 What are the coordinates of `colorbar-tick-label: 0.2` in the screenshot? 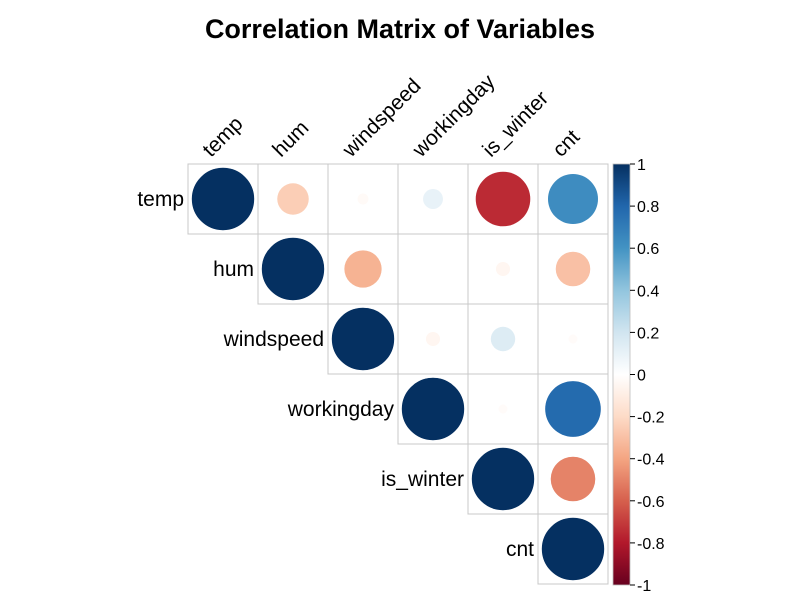 It's located at (648, 333).